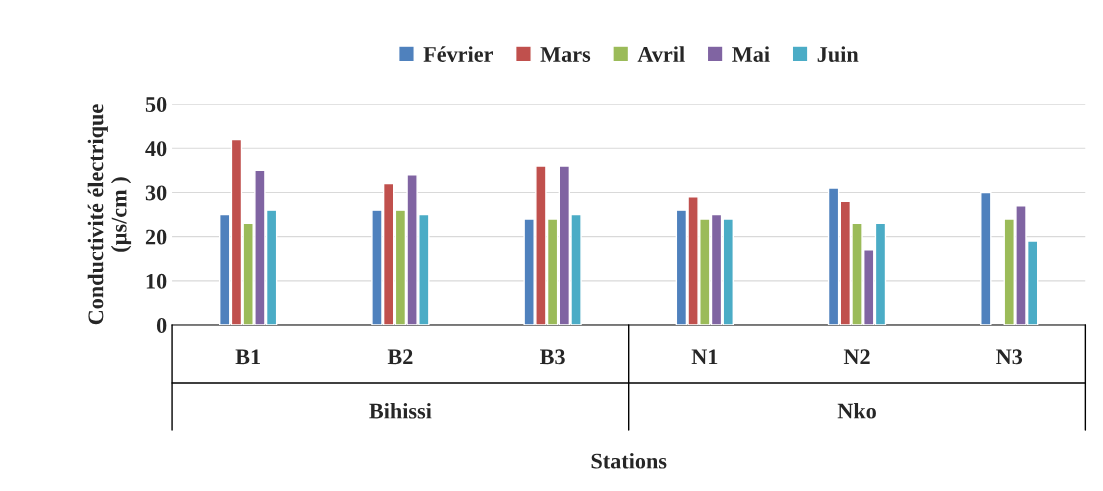 The height and width of the screenshot is (491, 1103). What do you see at coordinates (1009, 357) in the screenshot?
I see `x-tick-label: N3` at bounding box center [1009, 357].